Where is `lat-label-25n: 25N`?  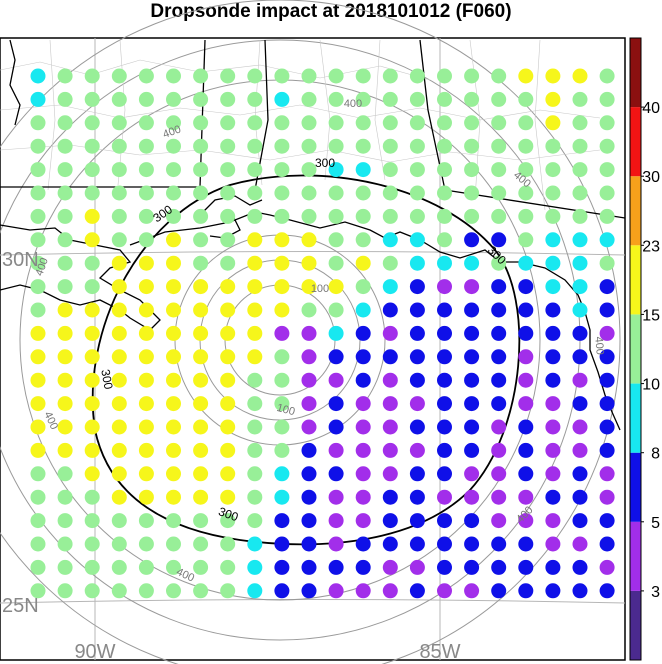 lat-label-25n: 25N is located at coordinates (20, 606).